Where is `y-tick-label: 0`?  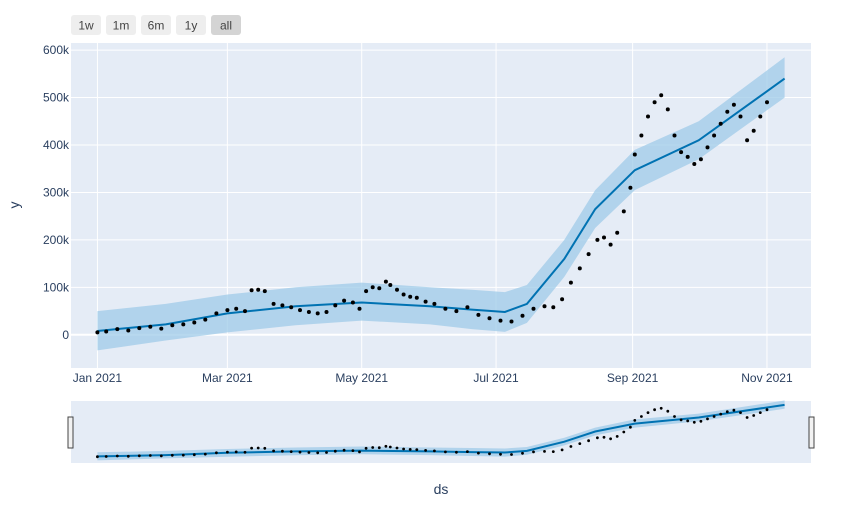 y-tick-label: 0 is located at coordinates (65, 335).